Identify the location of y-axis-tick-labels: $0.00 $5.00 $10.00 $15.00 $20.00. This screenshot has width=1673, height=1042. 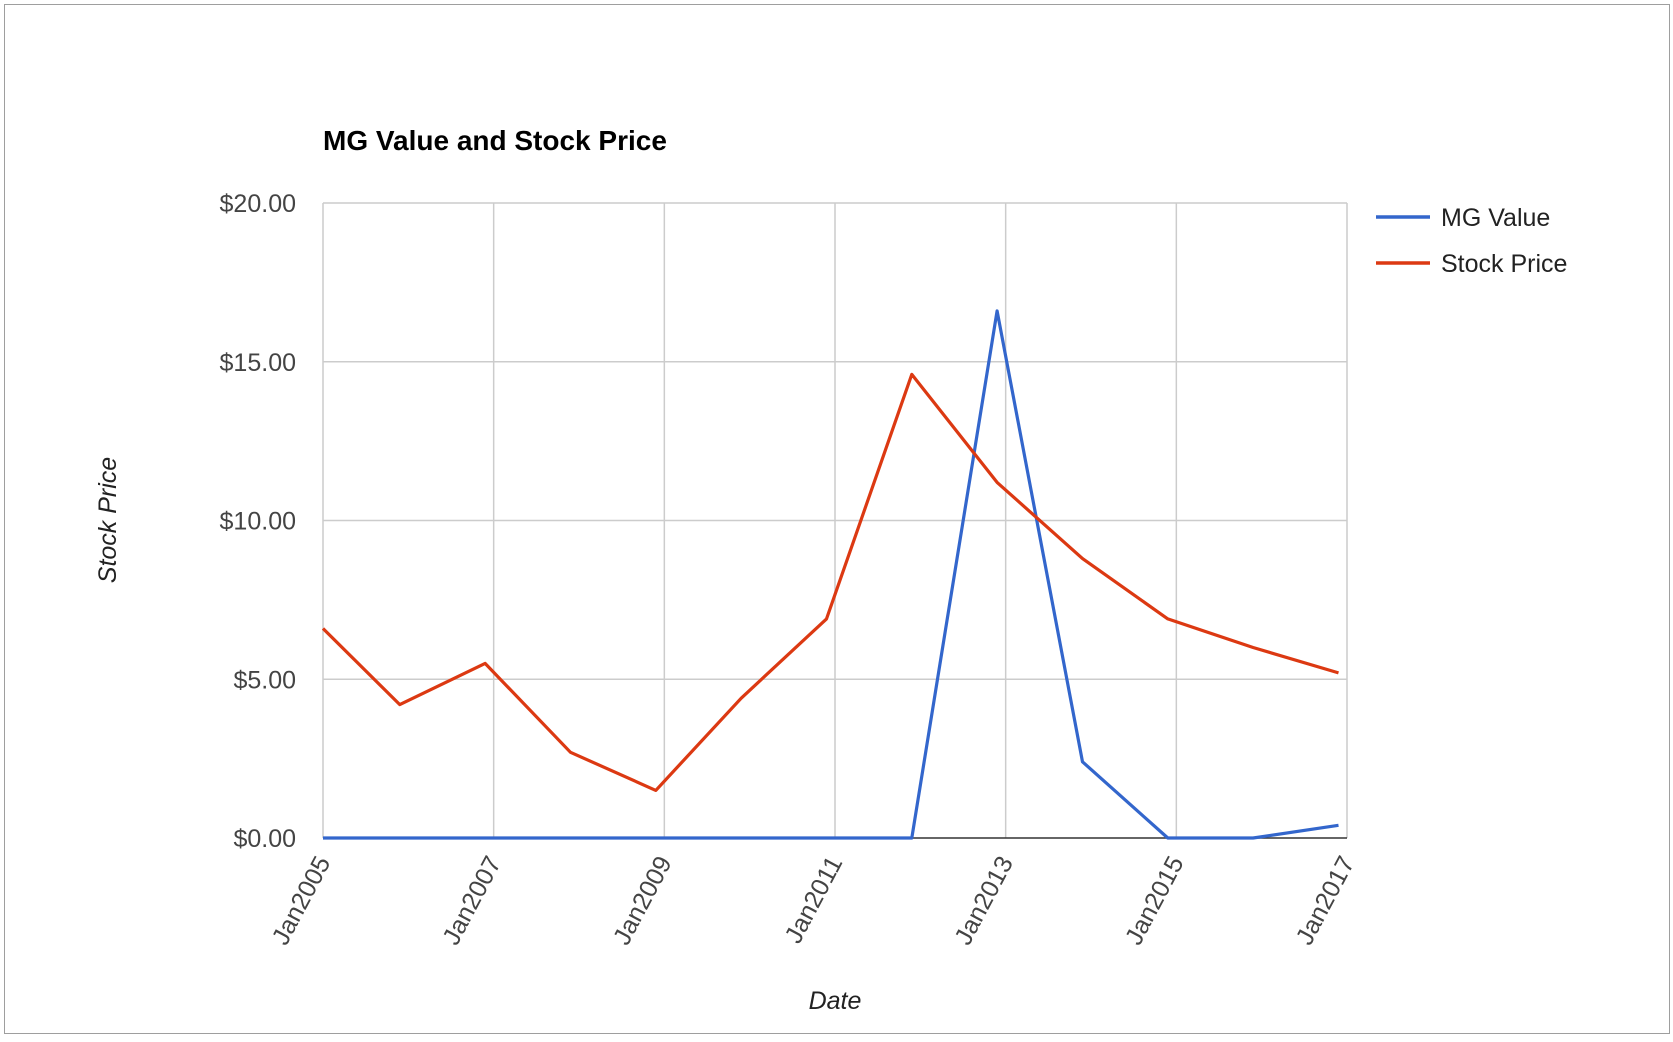
(258, 521).